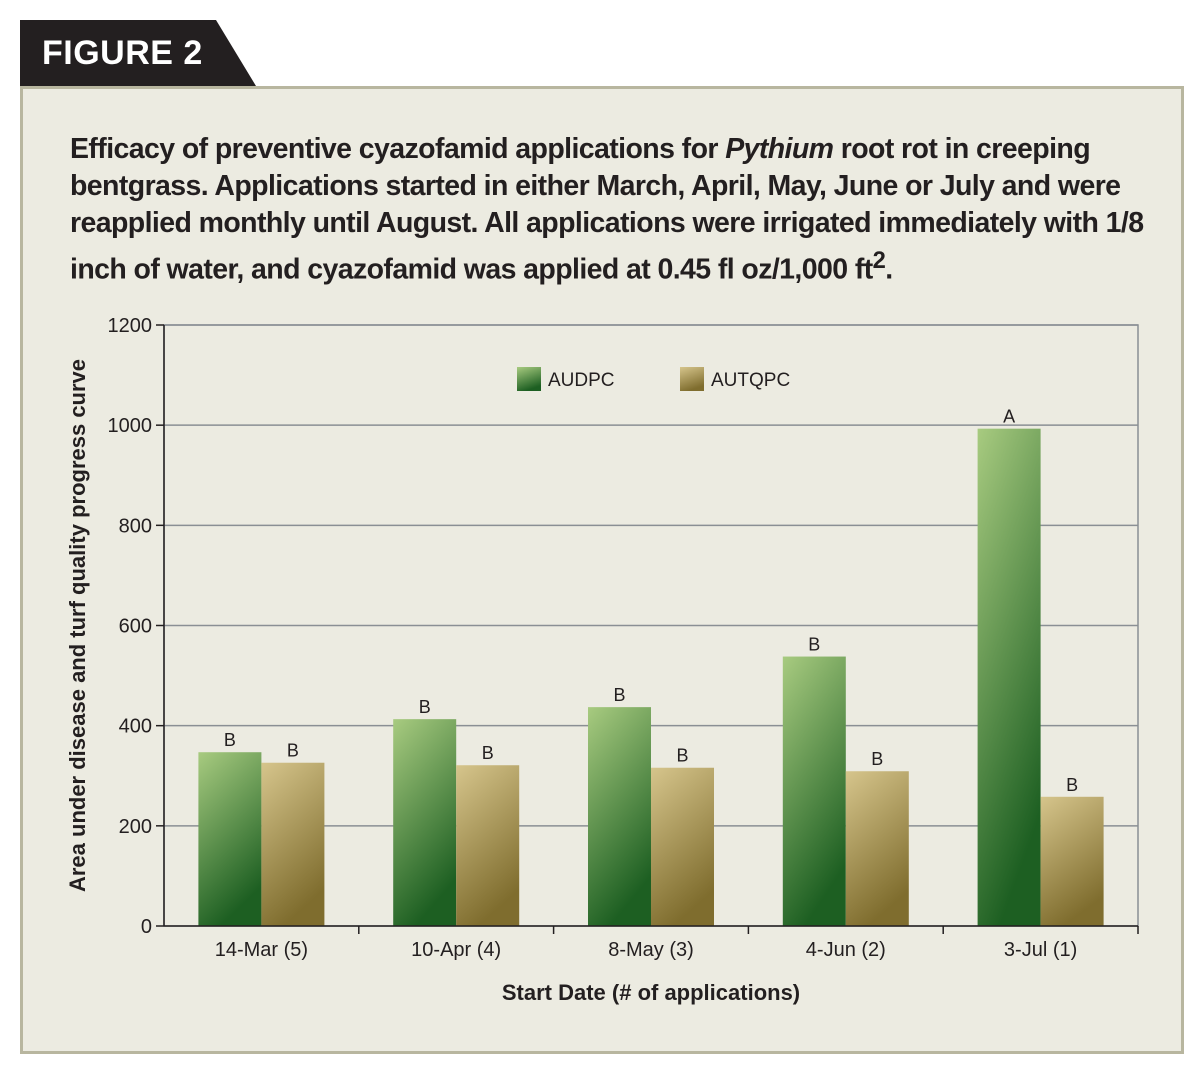 The image size is (1200, 1072). I want to click on x-tick-label: 10-Apr (4), so click(456, 950).